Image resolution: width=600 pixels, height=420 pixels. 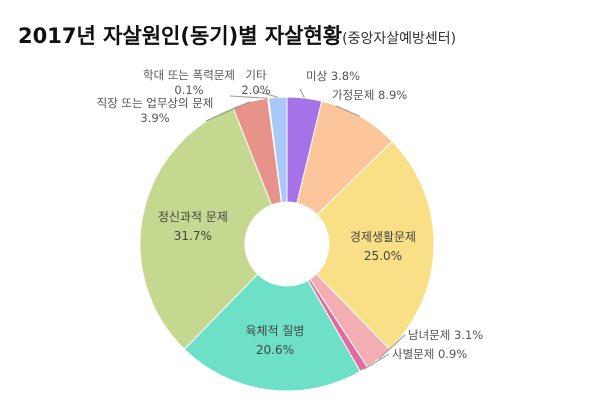 What do you see at coordinates (154, 118) in the screenshot?
I see `slice-value-8: 3.9%` at bounding box center [154, 118].